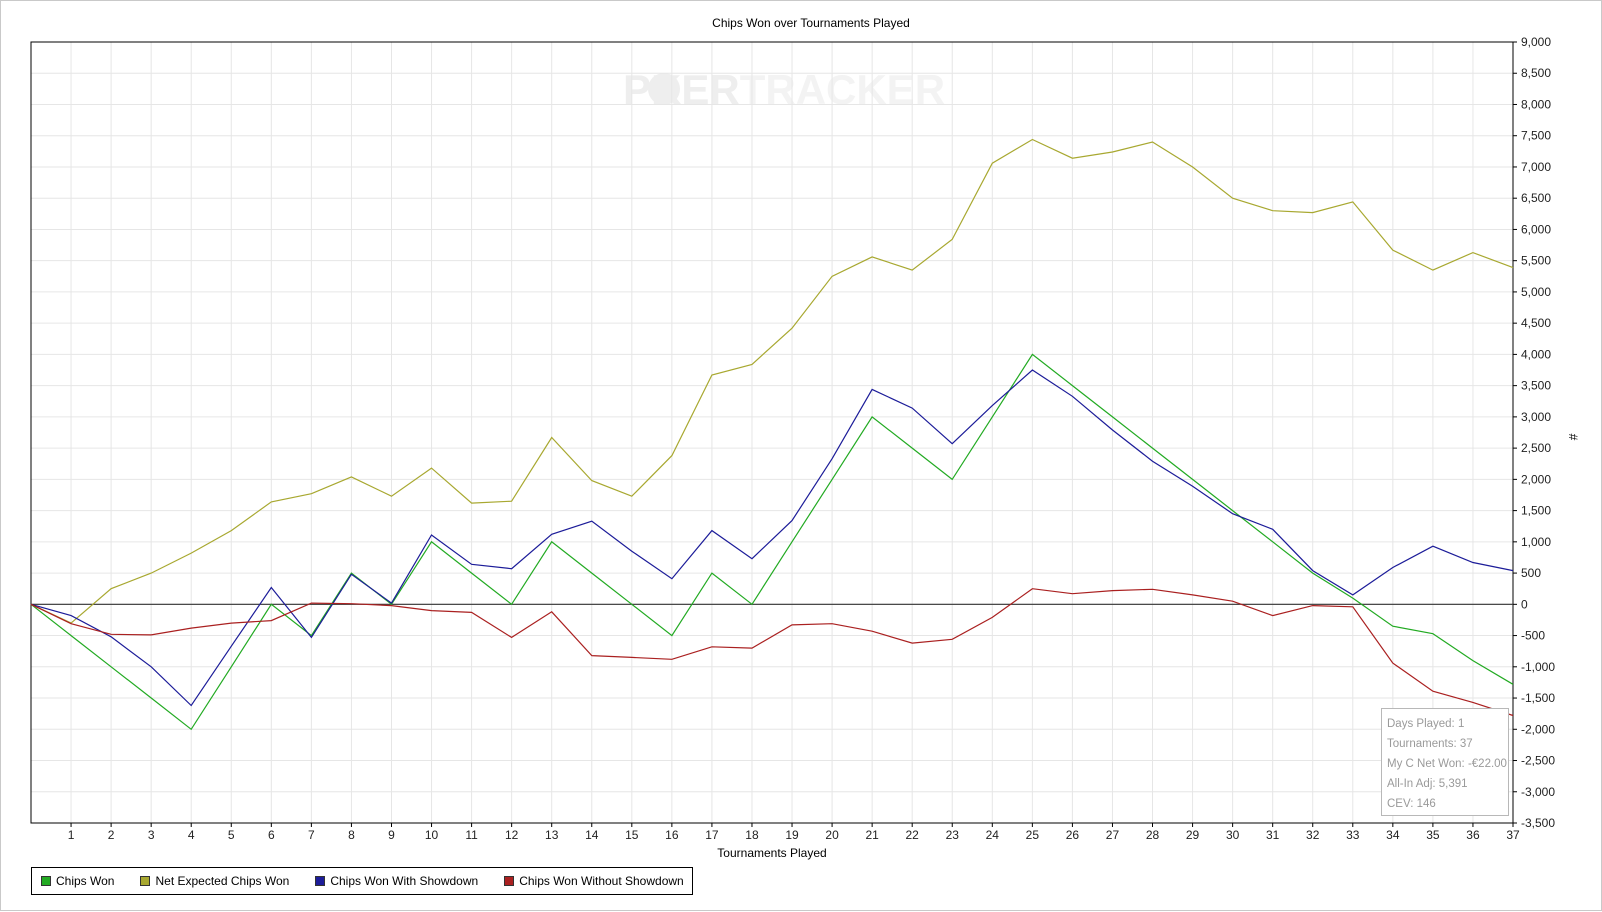 This screenshot has width=1602, height=912. I want to click on x-axis-label: Tournaments Played, so click(771, 853).